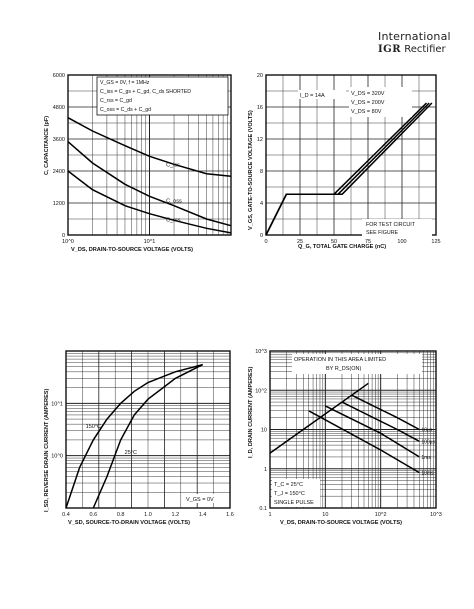 The width and height of the screenshot is (474, 609). I want to click on chart-0-y-tick-label: 4800, so click(59, 108).